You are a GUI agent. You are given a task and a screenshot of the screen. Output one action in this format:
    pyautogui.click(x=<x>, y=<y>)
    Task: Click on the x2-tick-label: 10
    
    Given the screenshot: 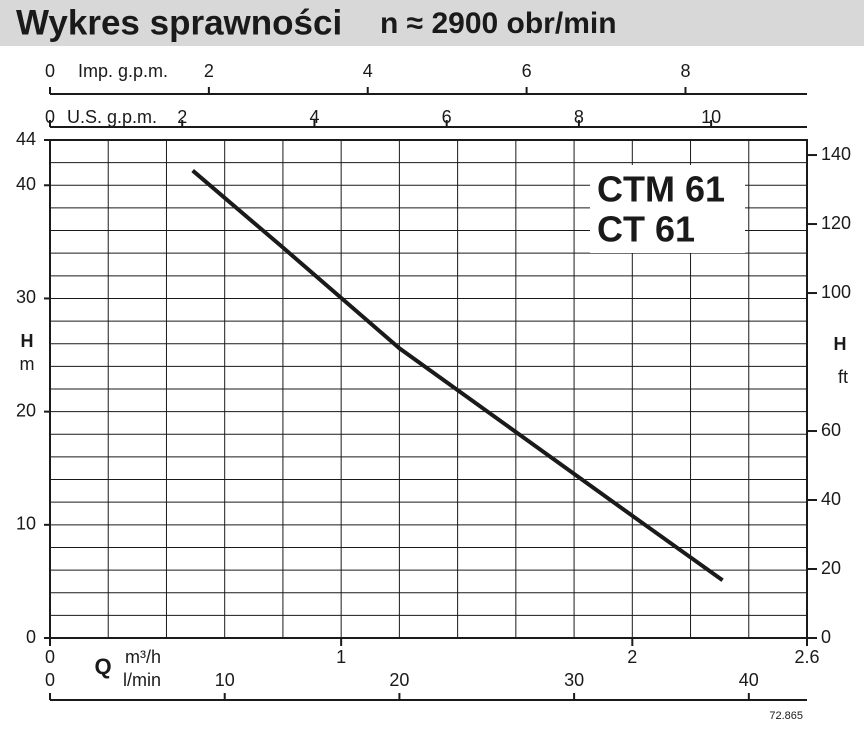 What is the action you would take?
    pyautogui.click(x=225, y=680)
    